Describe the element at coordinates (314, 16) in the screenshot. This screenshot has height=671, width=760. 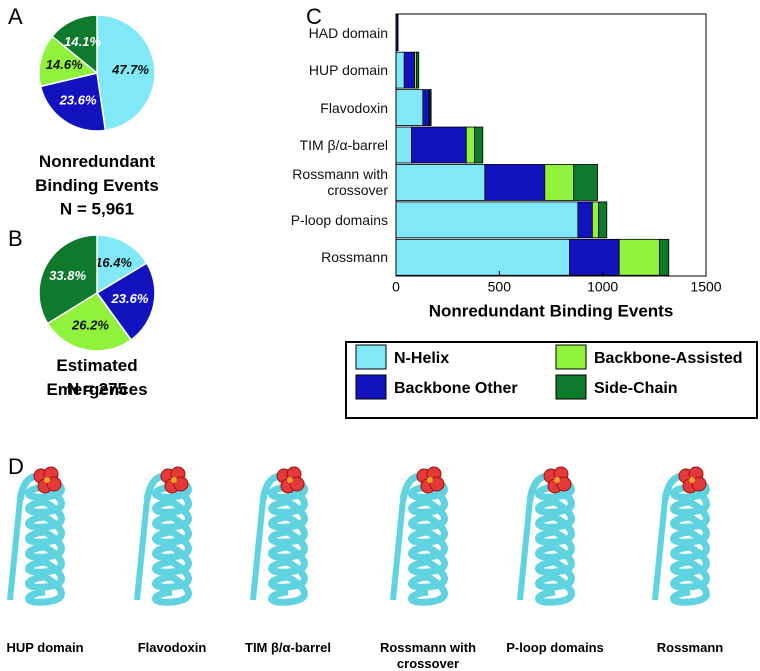
I see `panel-letter: C` at that location.